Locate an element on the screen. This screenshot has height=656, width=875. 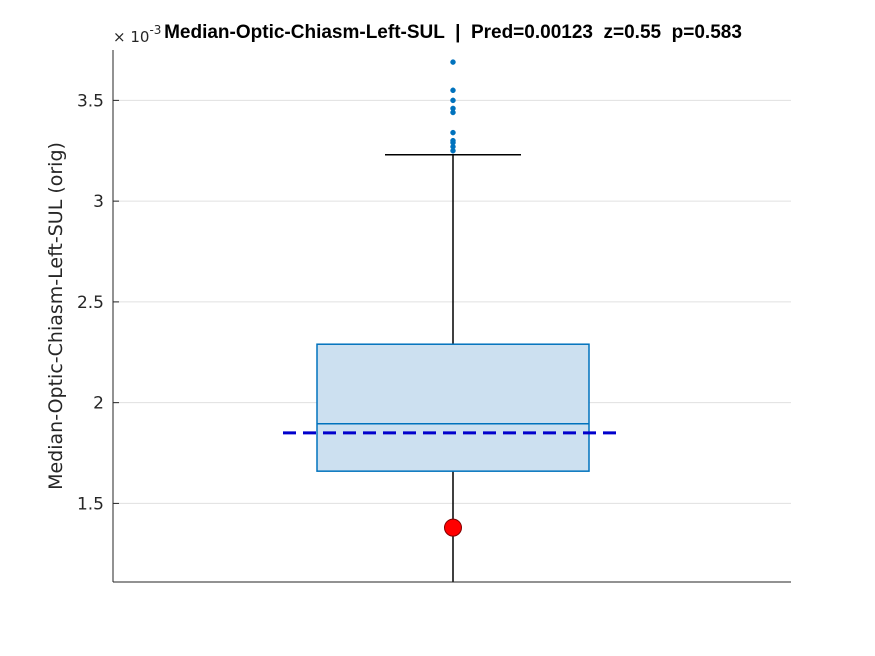
y-tick-labels: 1.5 2 2.5 3 3.5 is located at coordinates (98, 302).